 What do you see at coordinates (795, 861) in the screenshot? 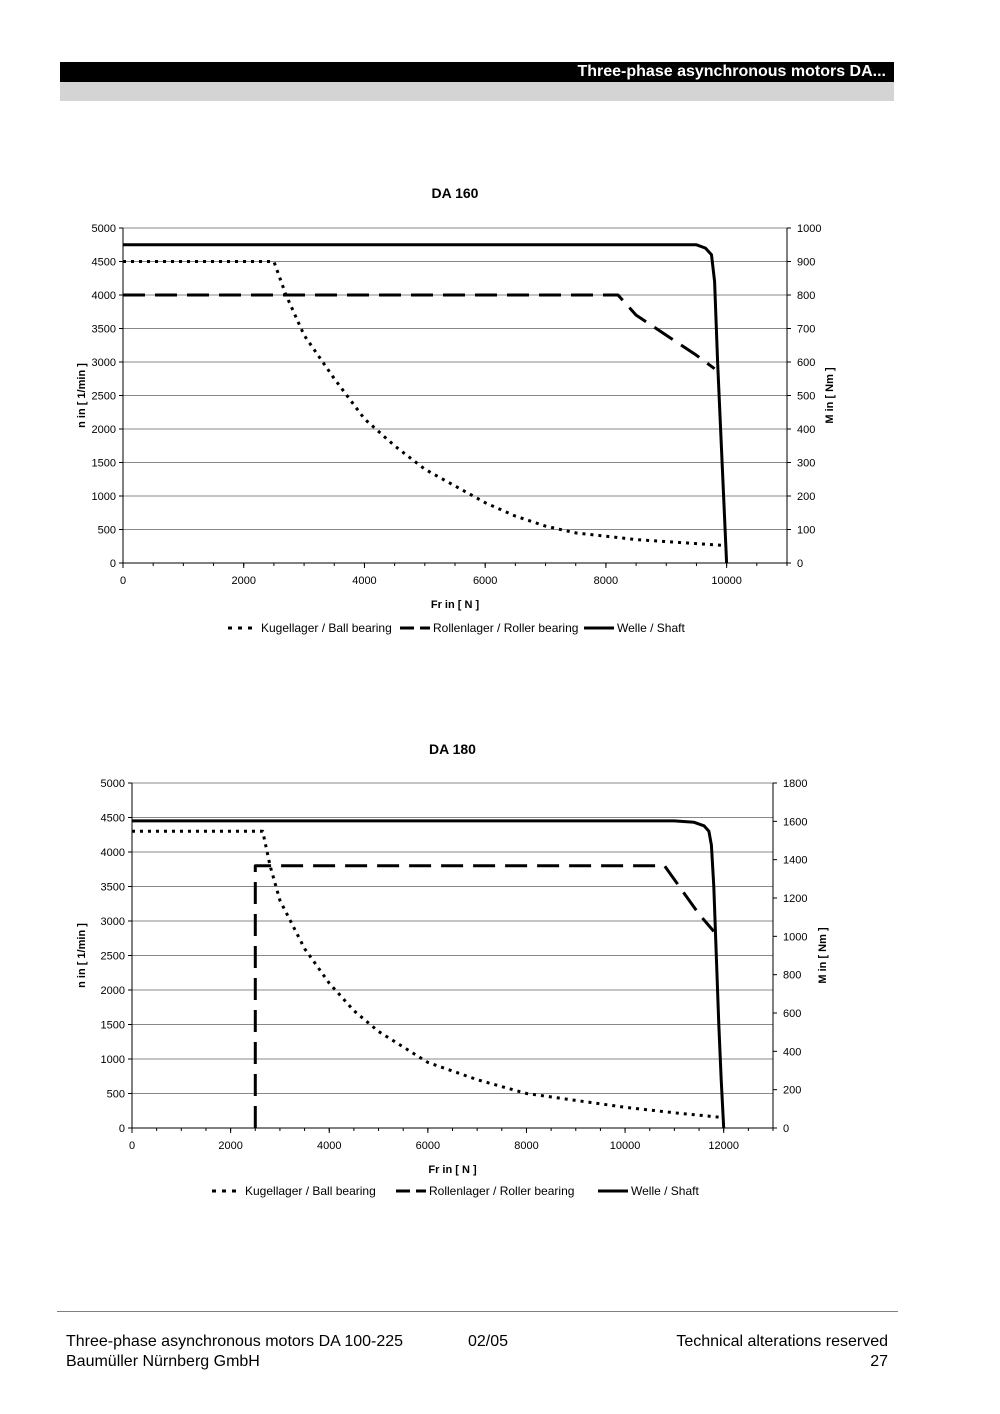
I see `y2-tick-label: 1400` at bounding box center [795, 861].